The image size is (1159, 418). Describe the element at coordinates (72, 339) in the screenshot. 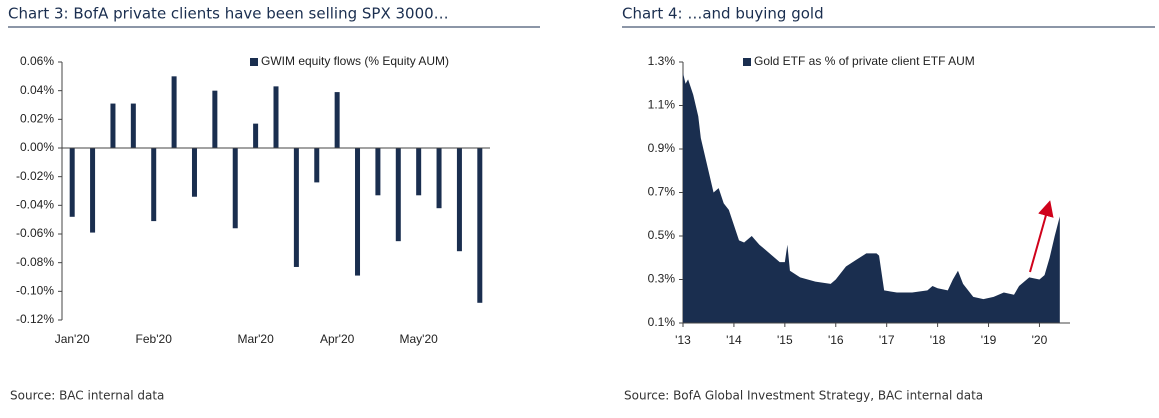

I see `x-tick-label: Jan'20` at that location.